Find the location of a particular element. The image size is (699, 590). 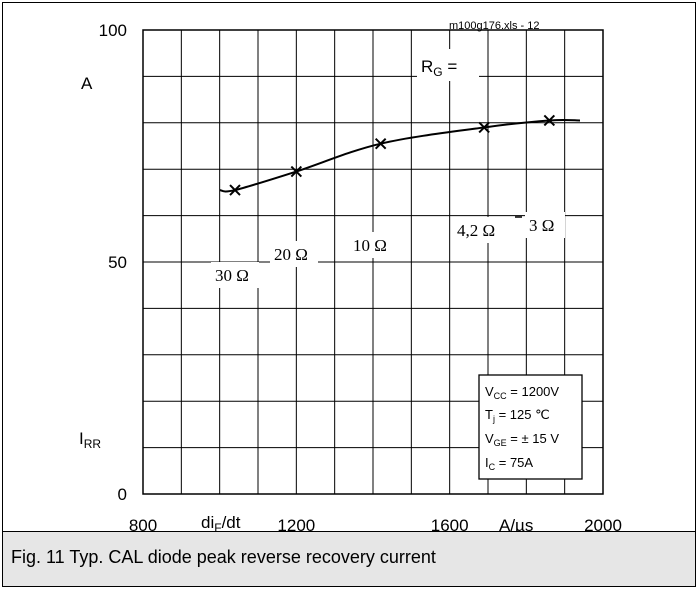

y-axis-label: IRR is located at coordinates (90, 440).